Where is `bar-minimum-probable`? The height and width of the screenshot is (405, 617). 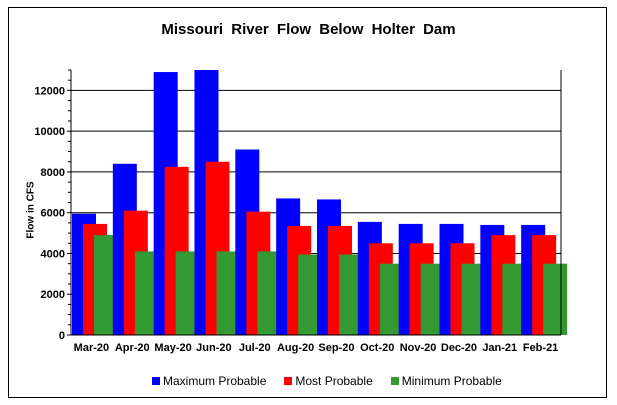
bar-minimum-probable is located at coordinates (555, 299).